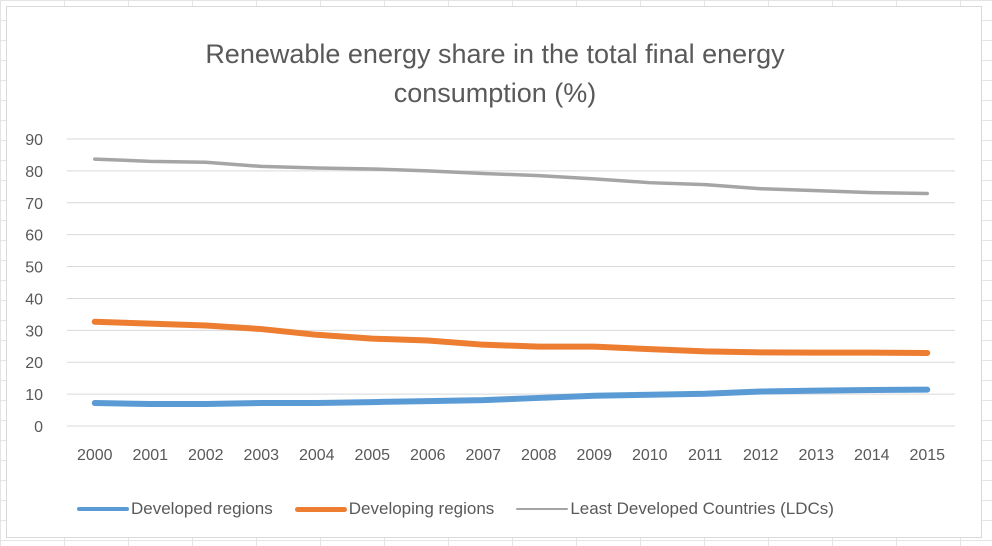 Image resolution: width=992 pixels, height=546 pixels. Describe the element at coordinates (261, 455) in the screenshot. I see `x-tick-label: 2003` at that location.